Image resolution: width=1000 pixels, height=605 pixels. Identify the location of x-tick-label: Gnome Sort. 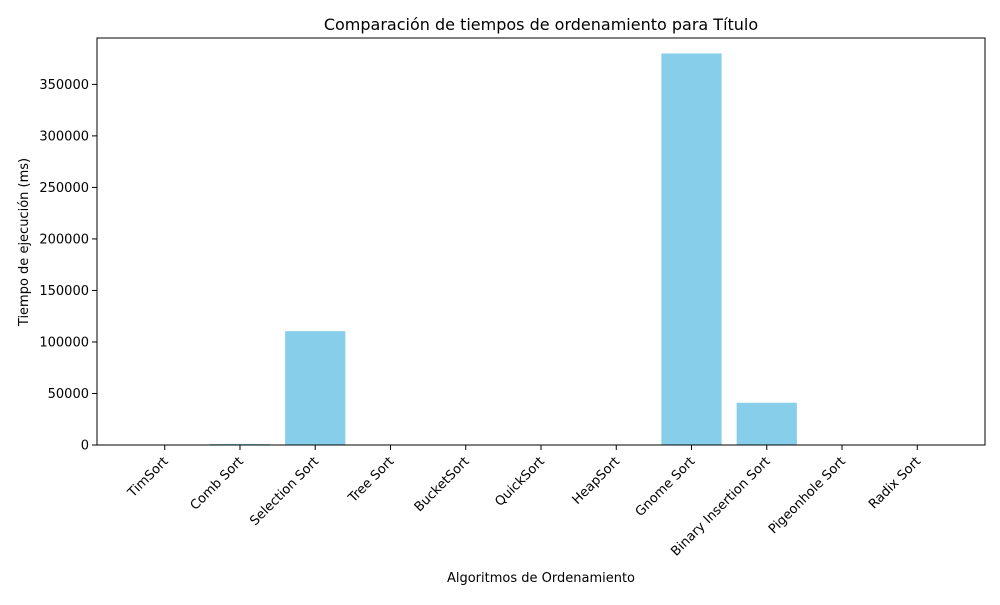
(666, 487).